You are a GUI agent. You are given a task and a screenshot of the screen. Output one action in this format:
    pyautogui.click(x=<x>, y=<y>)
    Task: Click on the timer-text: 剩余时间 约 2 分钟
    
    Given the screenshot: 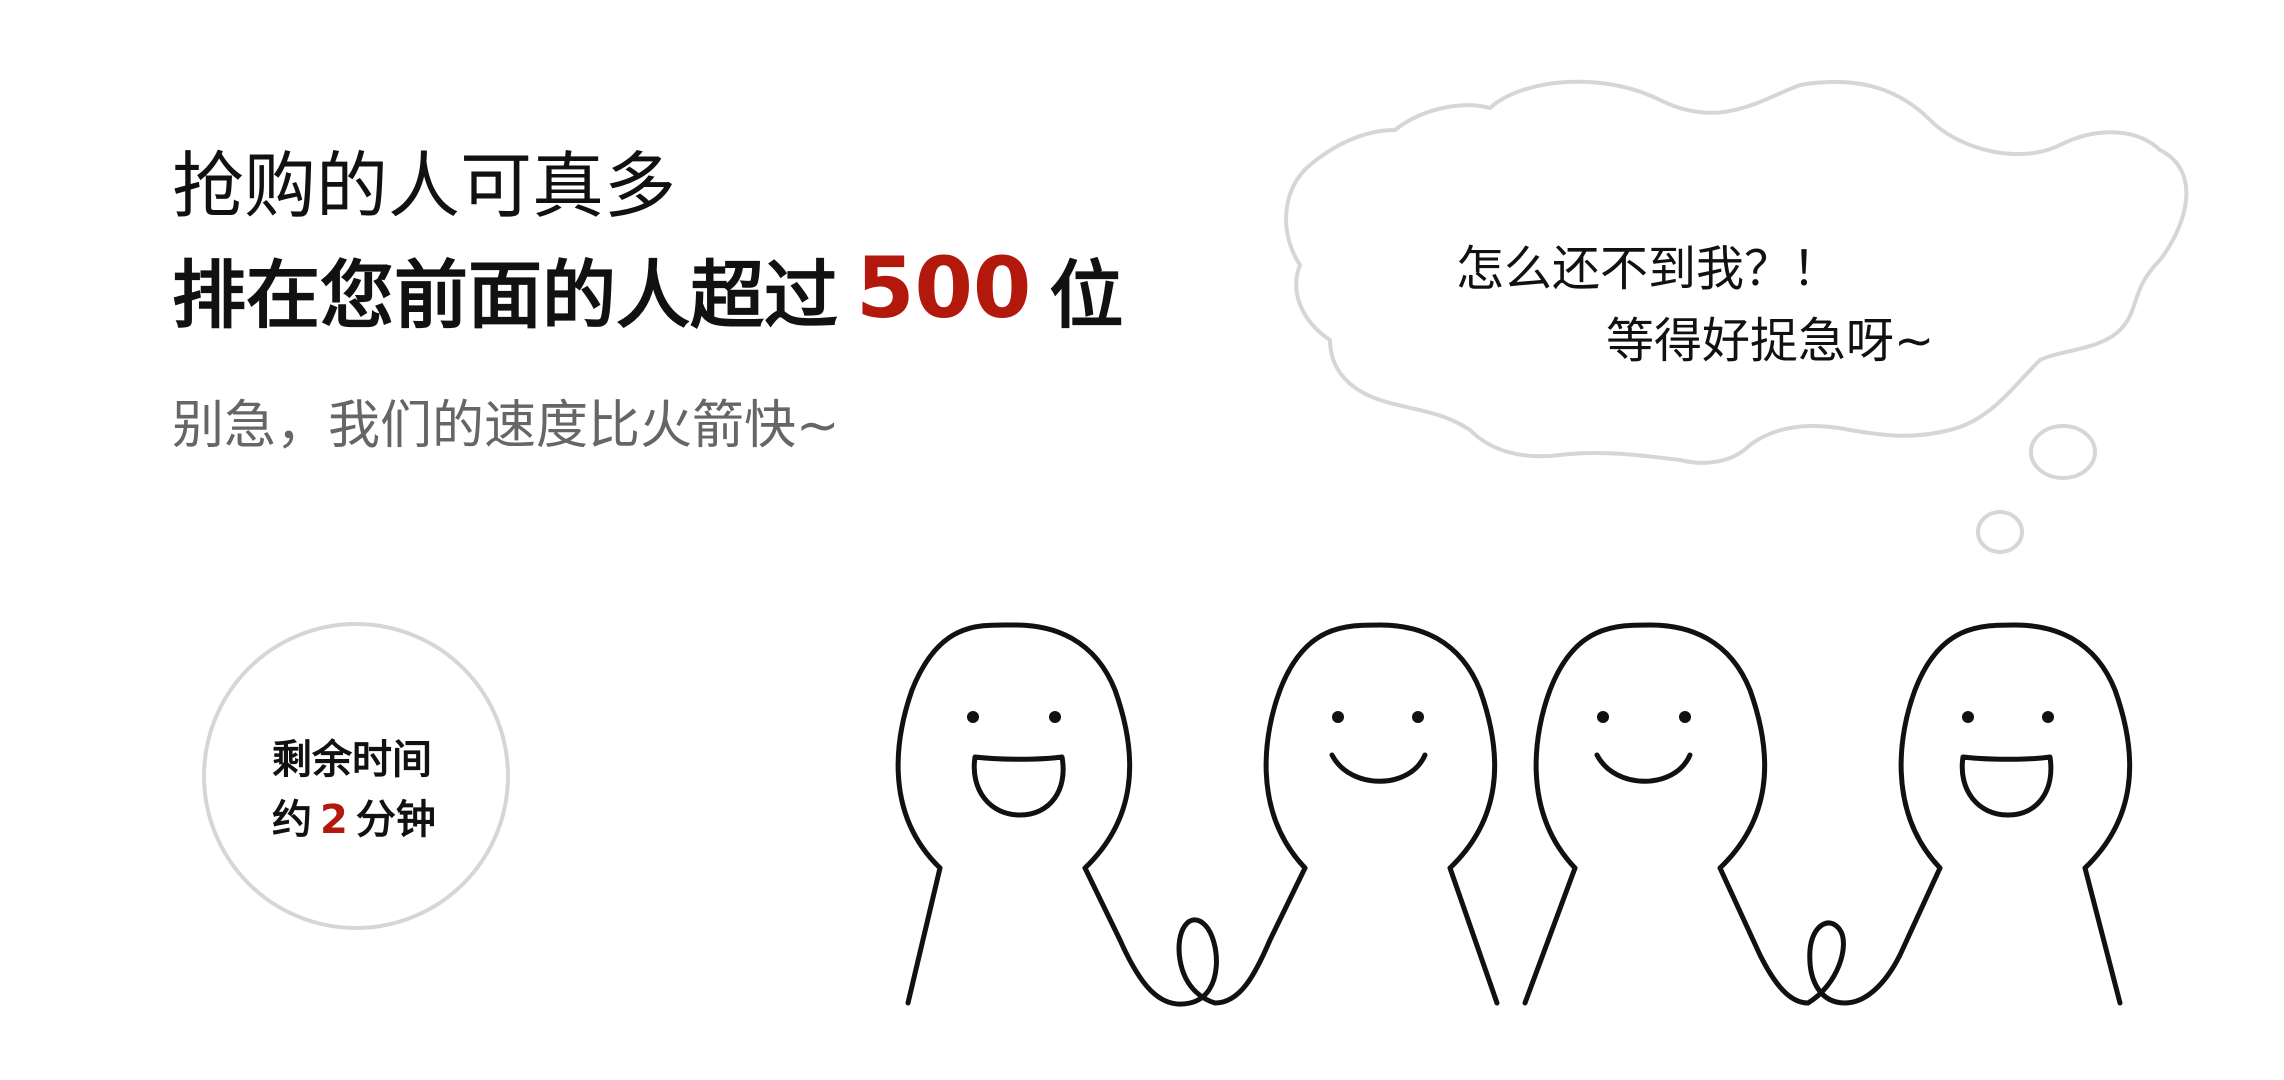 What is the action you would take?
    pyautogui.click(x=354, y=790)
    